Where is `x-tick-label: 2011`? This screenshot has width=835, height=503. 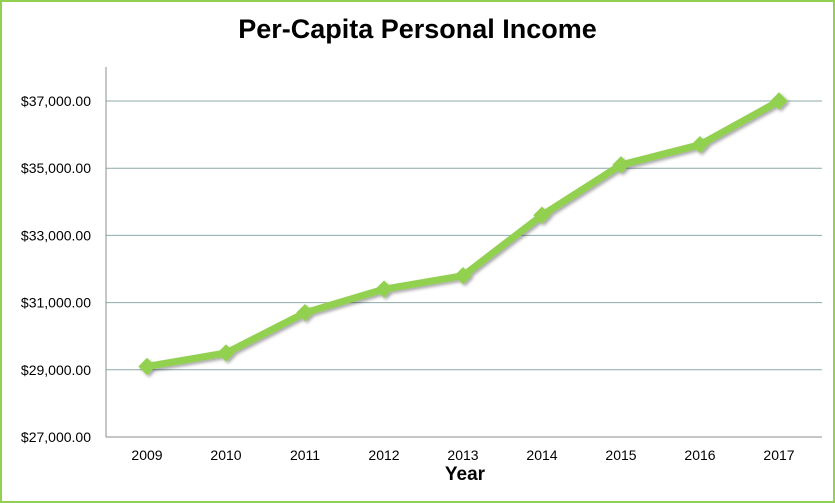 x-tick-label: 2011 is located at coordinates (305, 455).